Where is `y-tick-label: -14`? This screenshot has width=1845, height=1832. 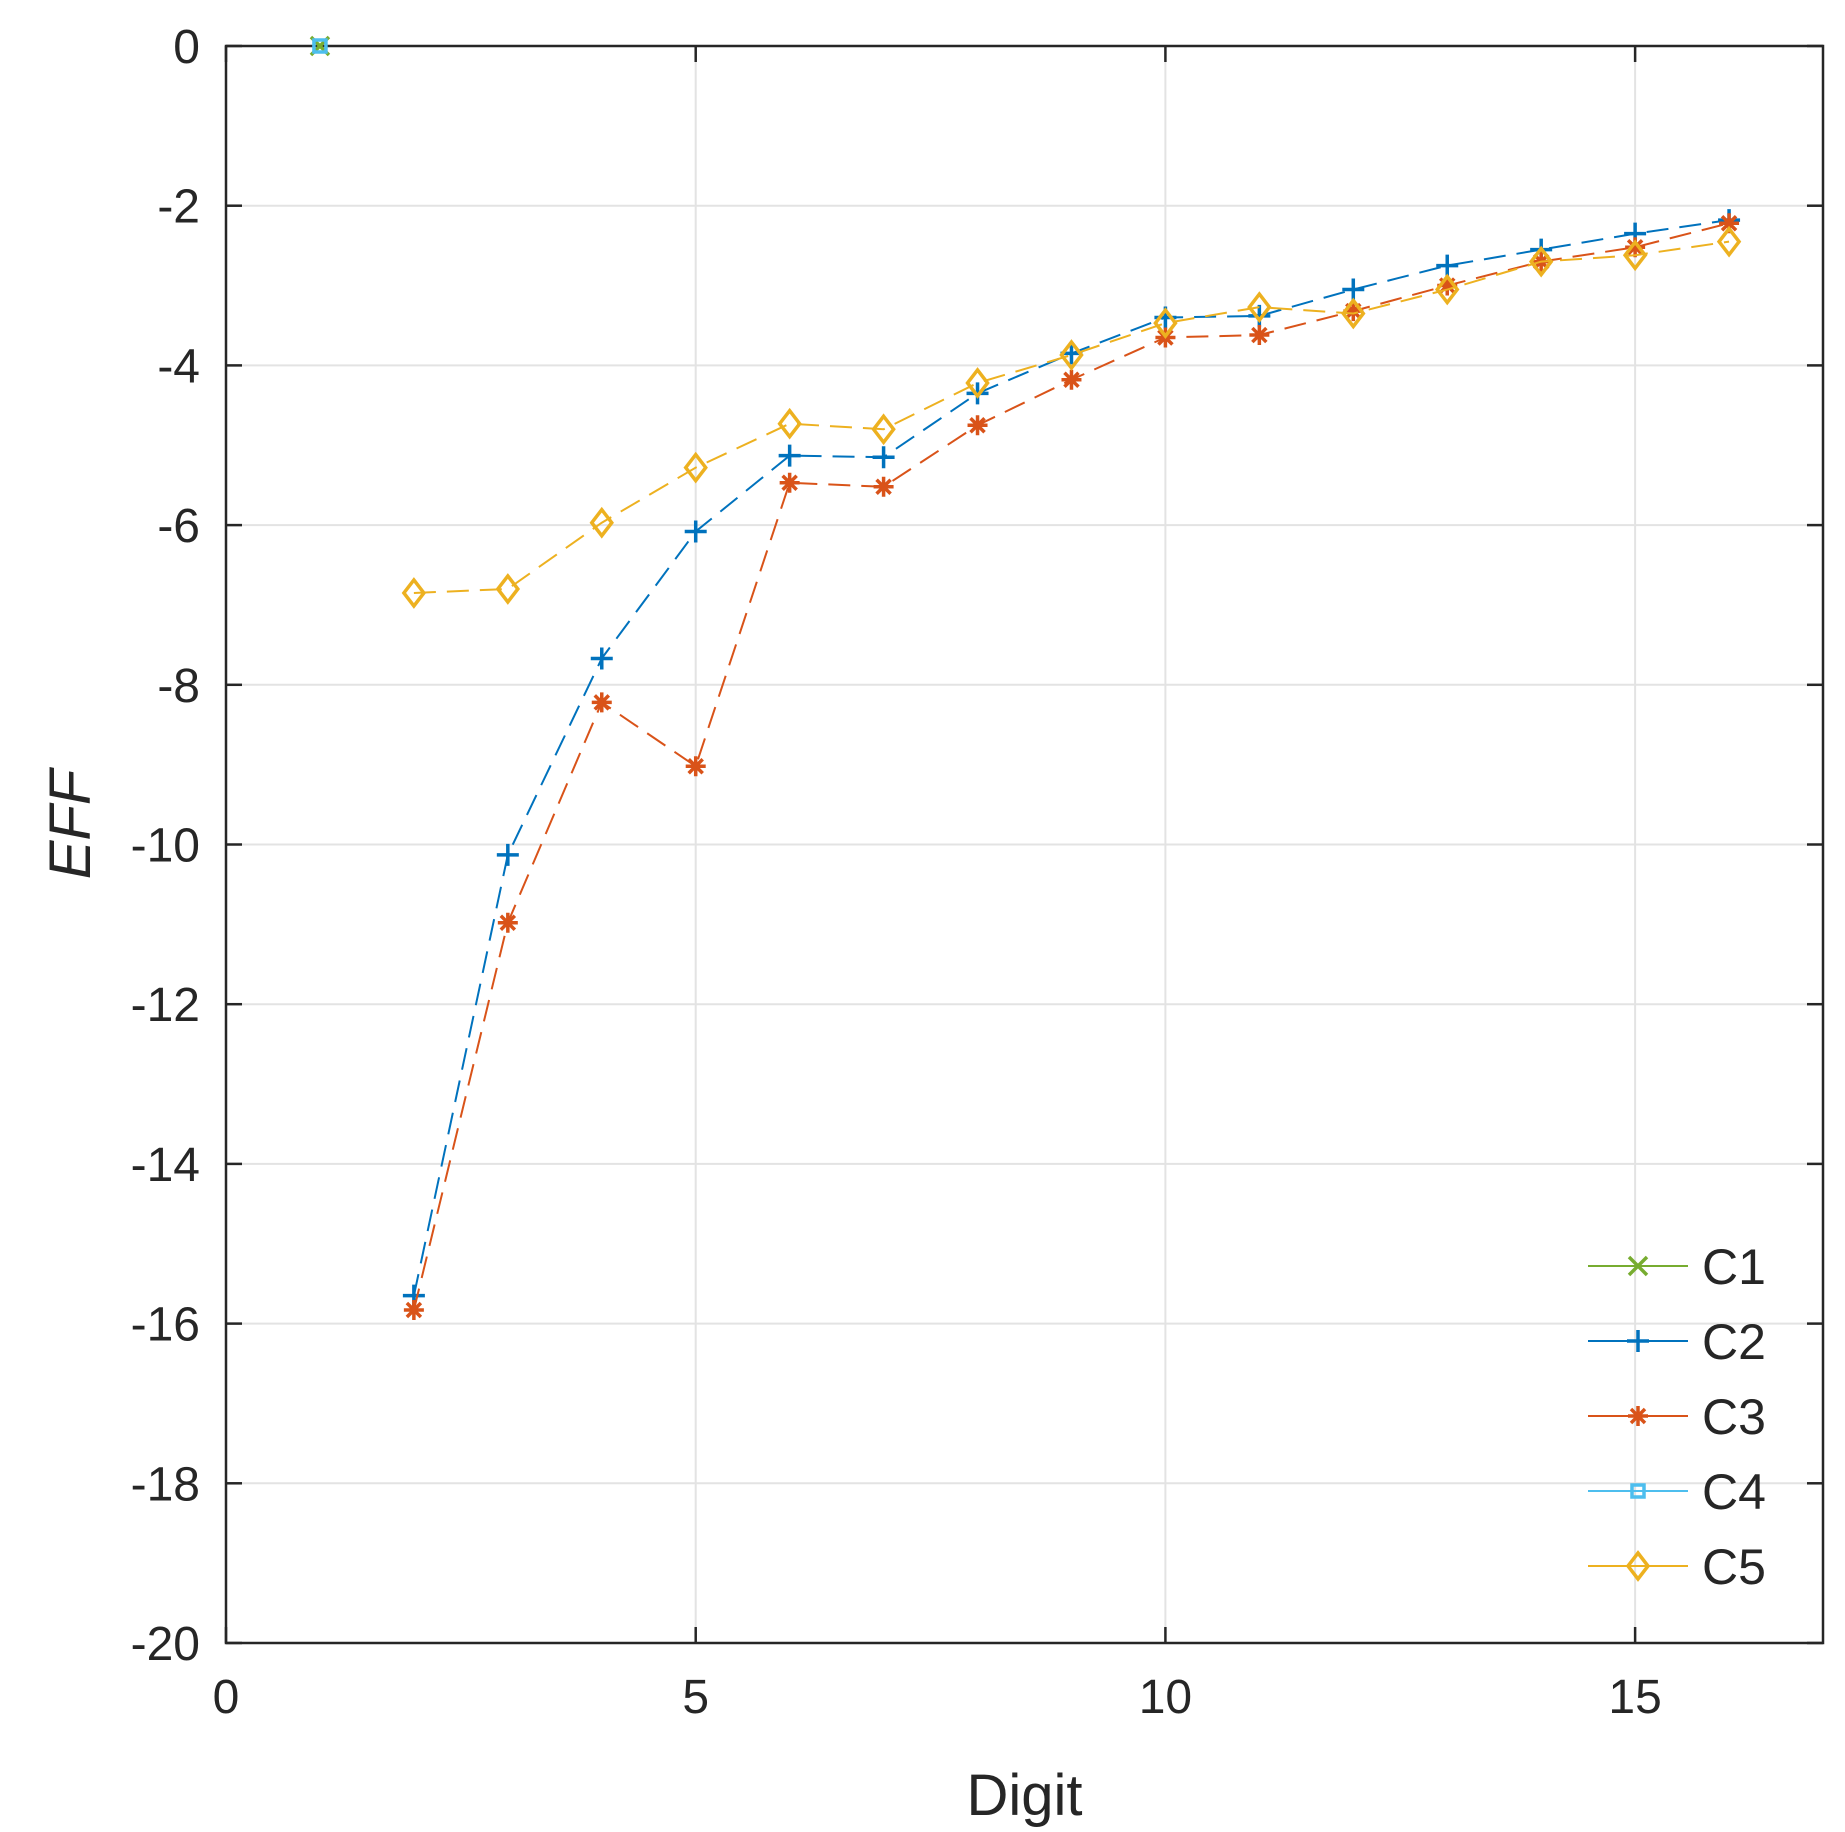 y-tick-label: -14 is located at coordinates (165, 1165).